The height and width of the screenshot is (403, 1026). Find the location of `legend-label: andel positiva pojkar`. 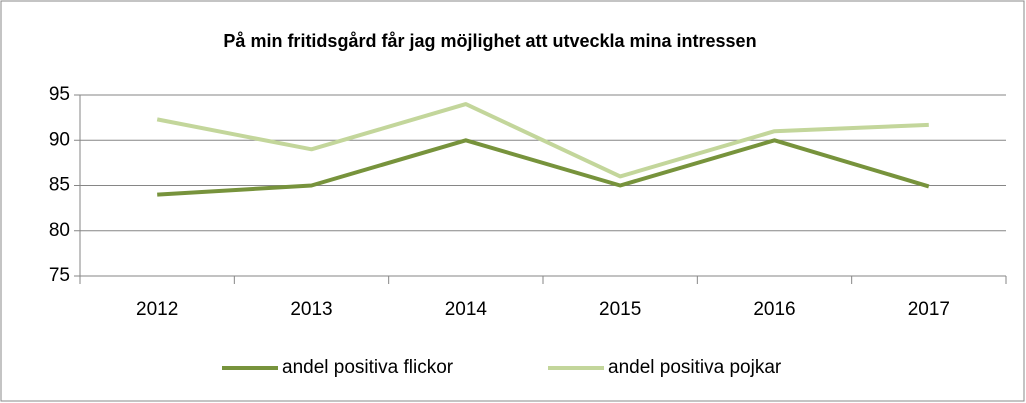

legend-label: andel positiva pojkar is located at coordinates (695, 367).